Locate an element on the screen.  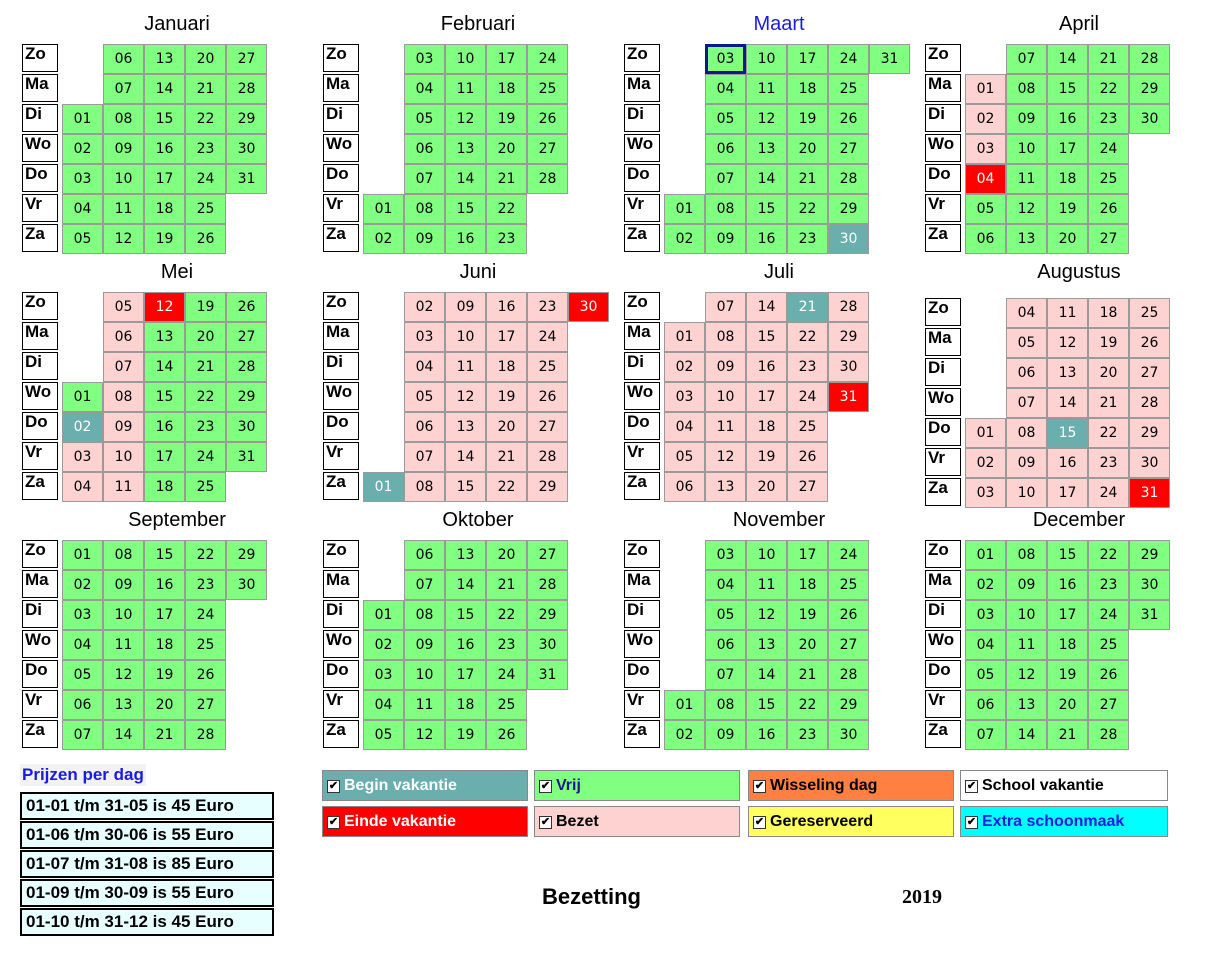
legend-item: ✔ Wisseling dag is located at coordinates (851, 785).